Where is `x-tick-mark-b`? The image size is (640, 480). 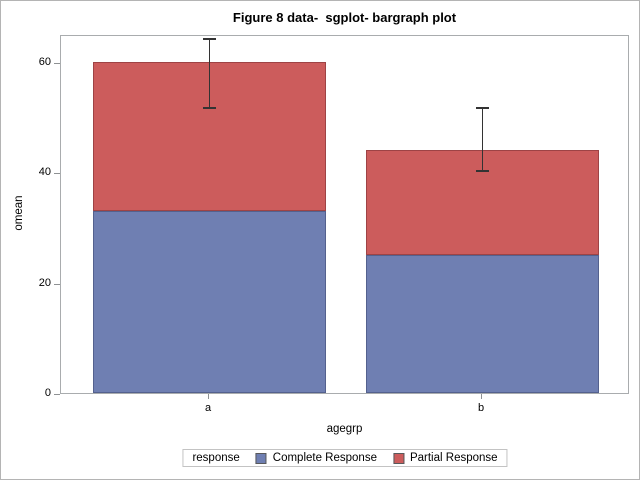
x-tick-mark-b is located at coordinates (481, 396).